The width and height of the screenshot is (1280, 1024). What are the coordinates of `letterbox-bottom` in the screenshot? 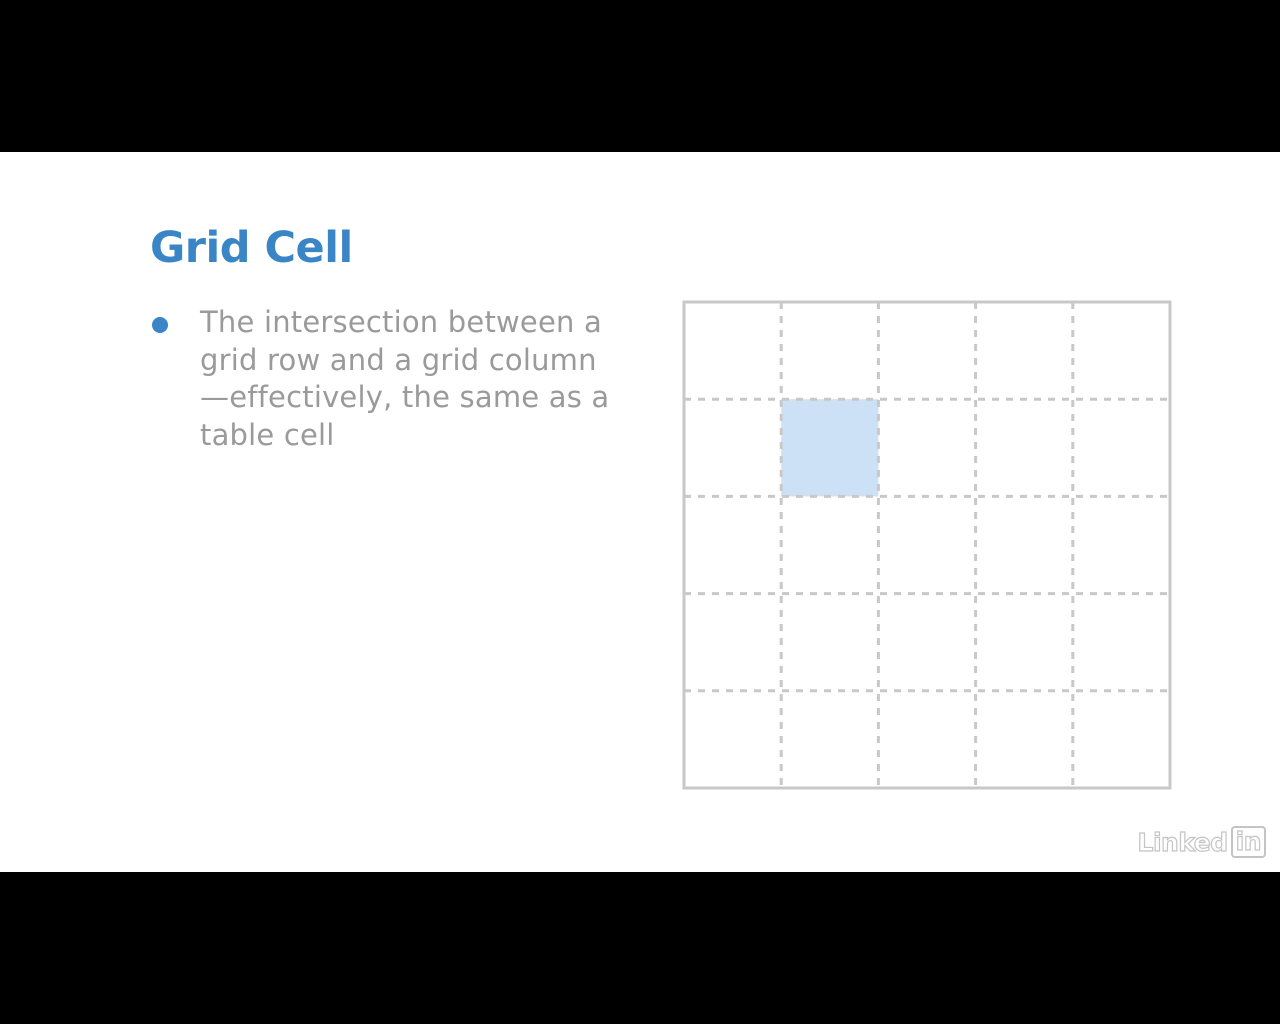 It's located at (640, 948).